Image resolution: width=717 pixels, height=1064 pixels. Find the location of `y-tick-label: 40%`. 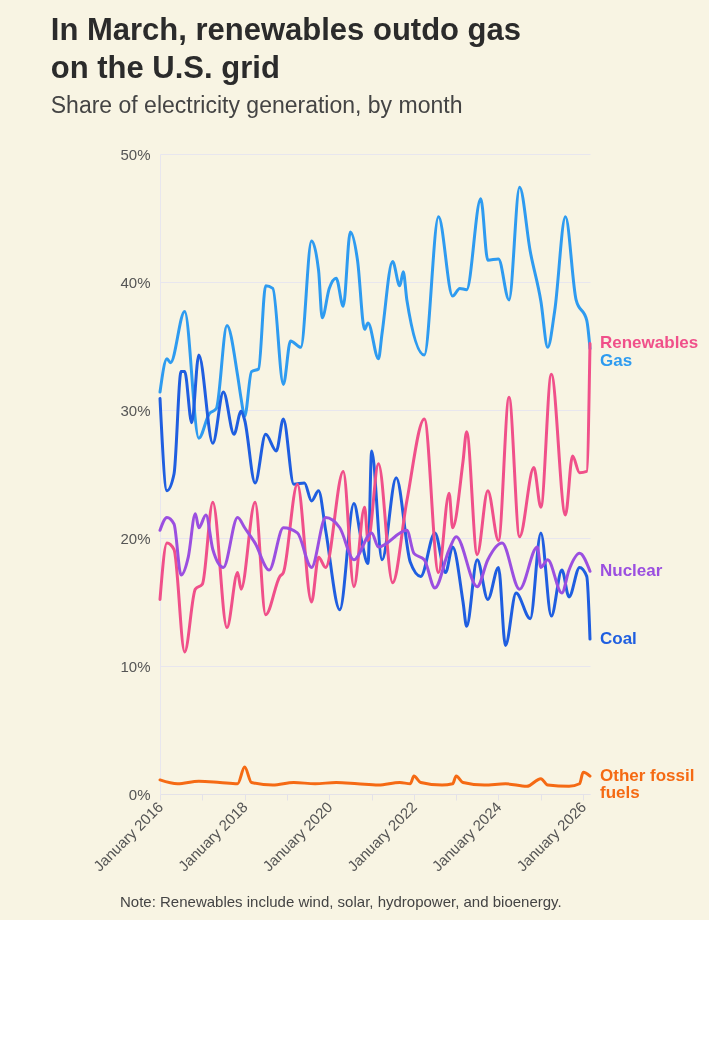

y-tick-label: 40% is located at coordinates (135, 282).